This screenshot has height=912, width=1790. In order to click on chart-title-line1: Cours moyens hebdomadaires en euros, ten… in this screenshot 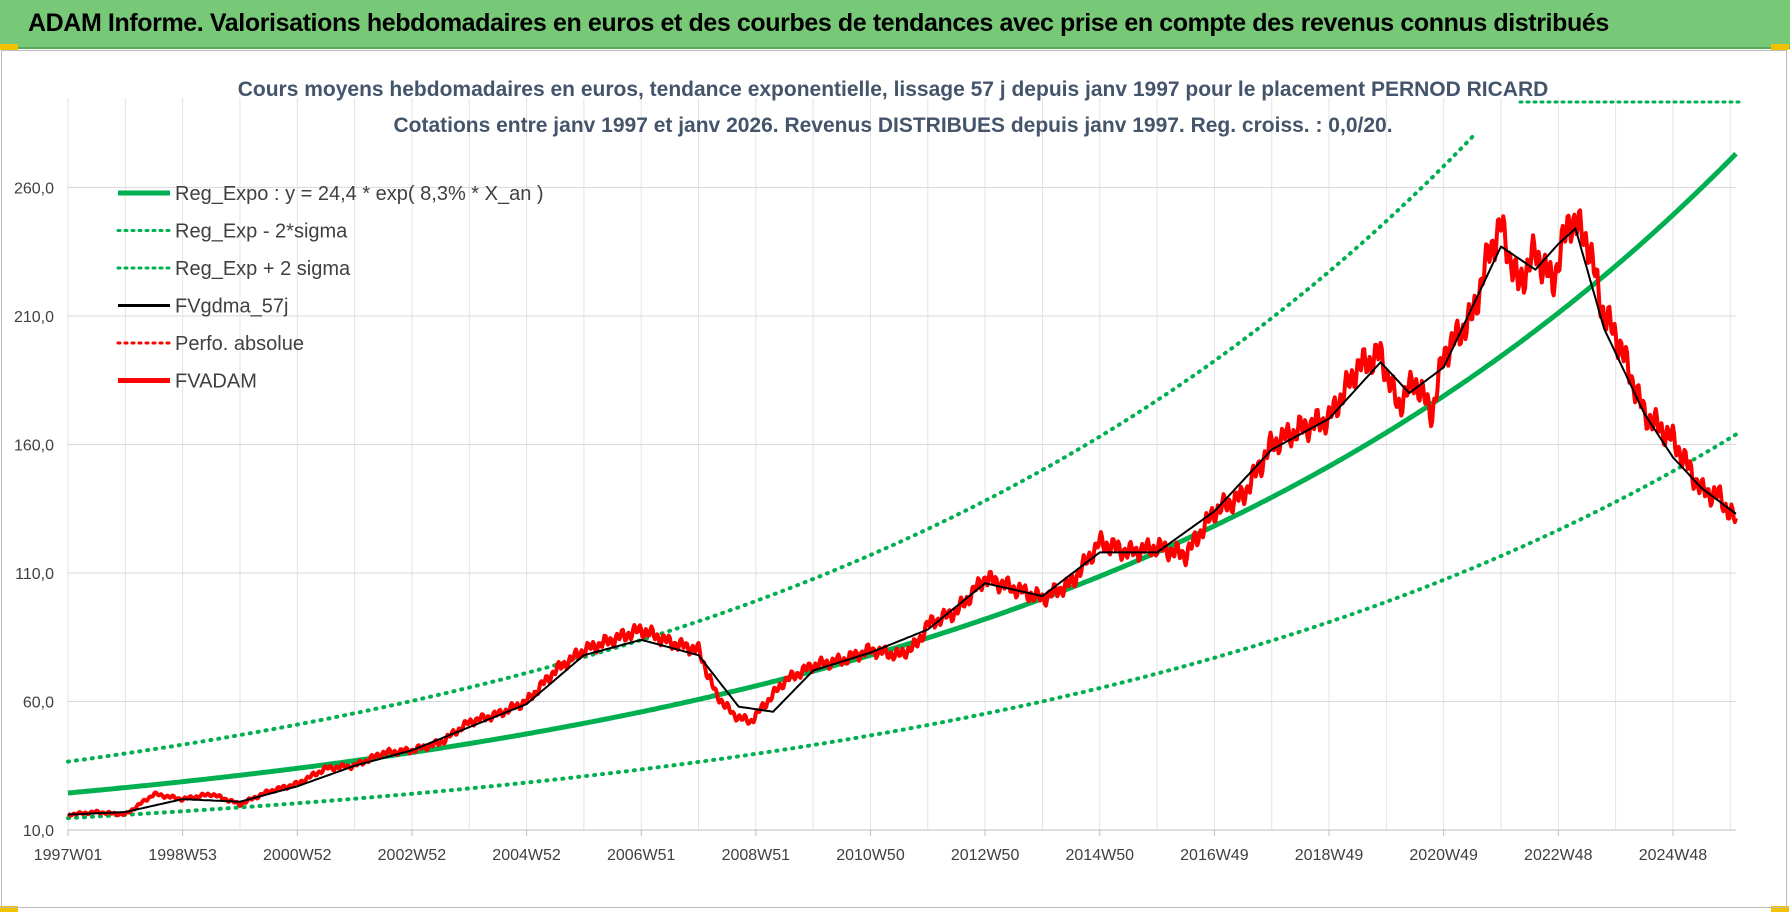, I will do `click(893, 89)`.